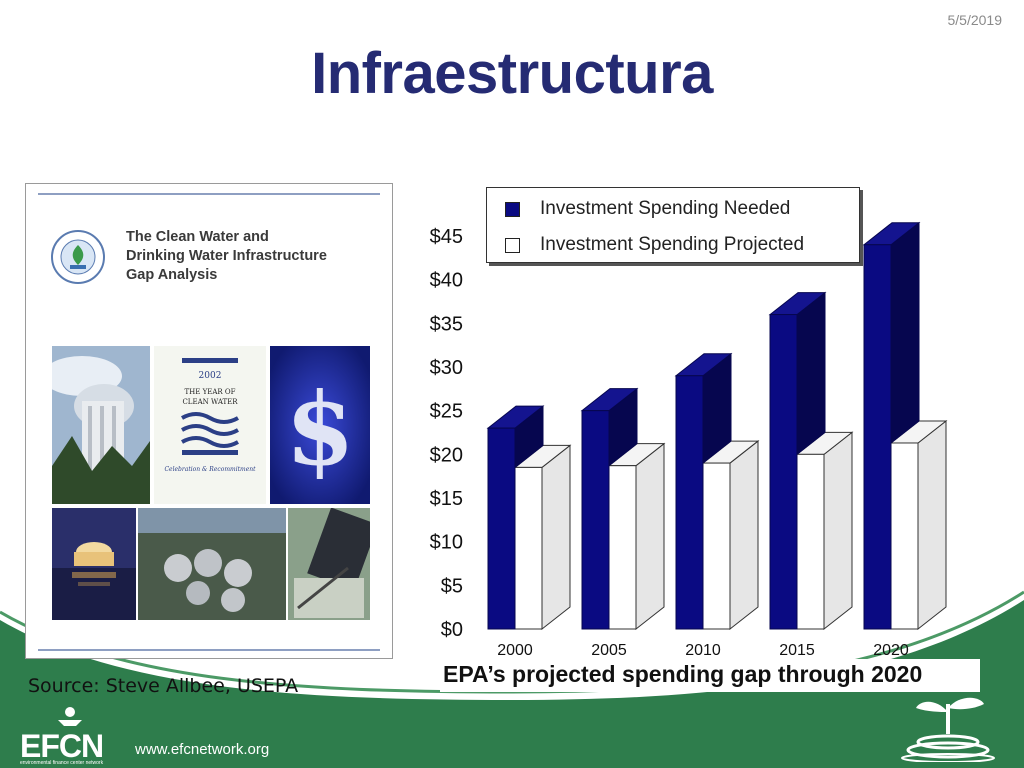  What do you see at coordinates (891, 650) in the screenshot?
I see `x-tick-label: 2020` at bounding box center [891, 650].